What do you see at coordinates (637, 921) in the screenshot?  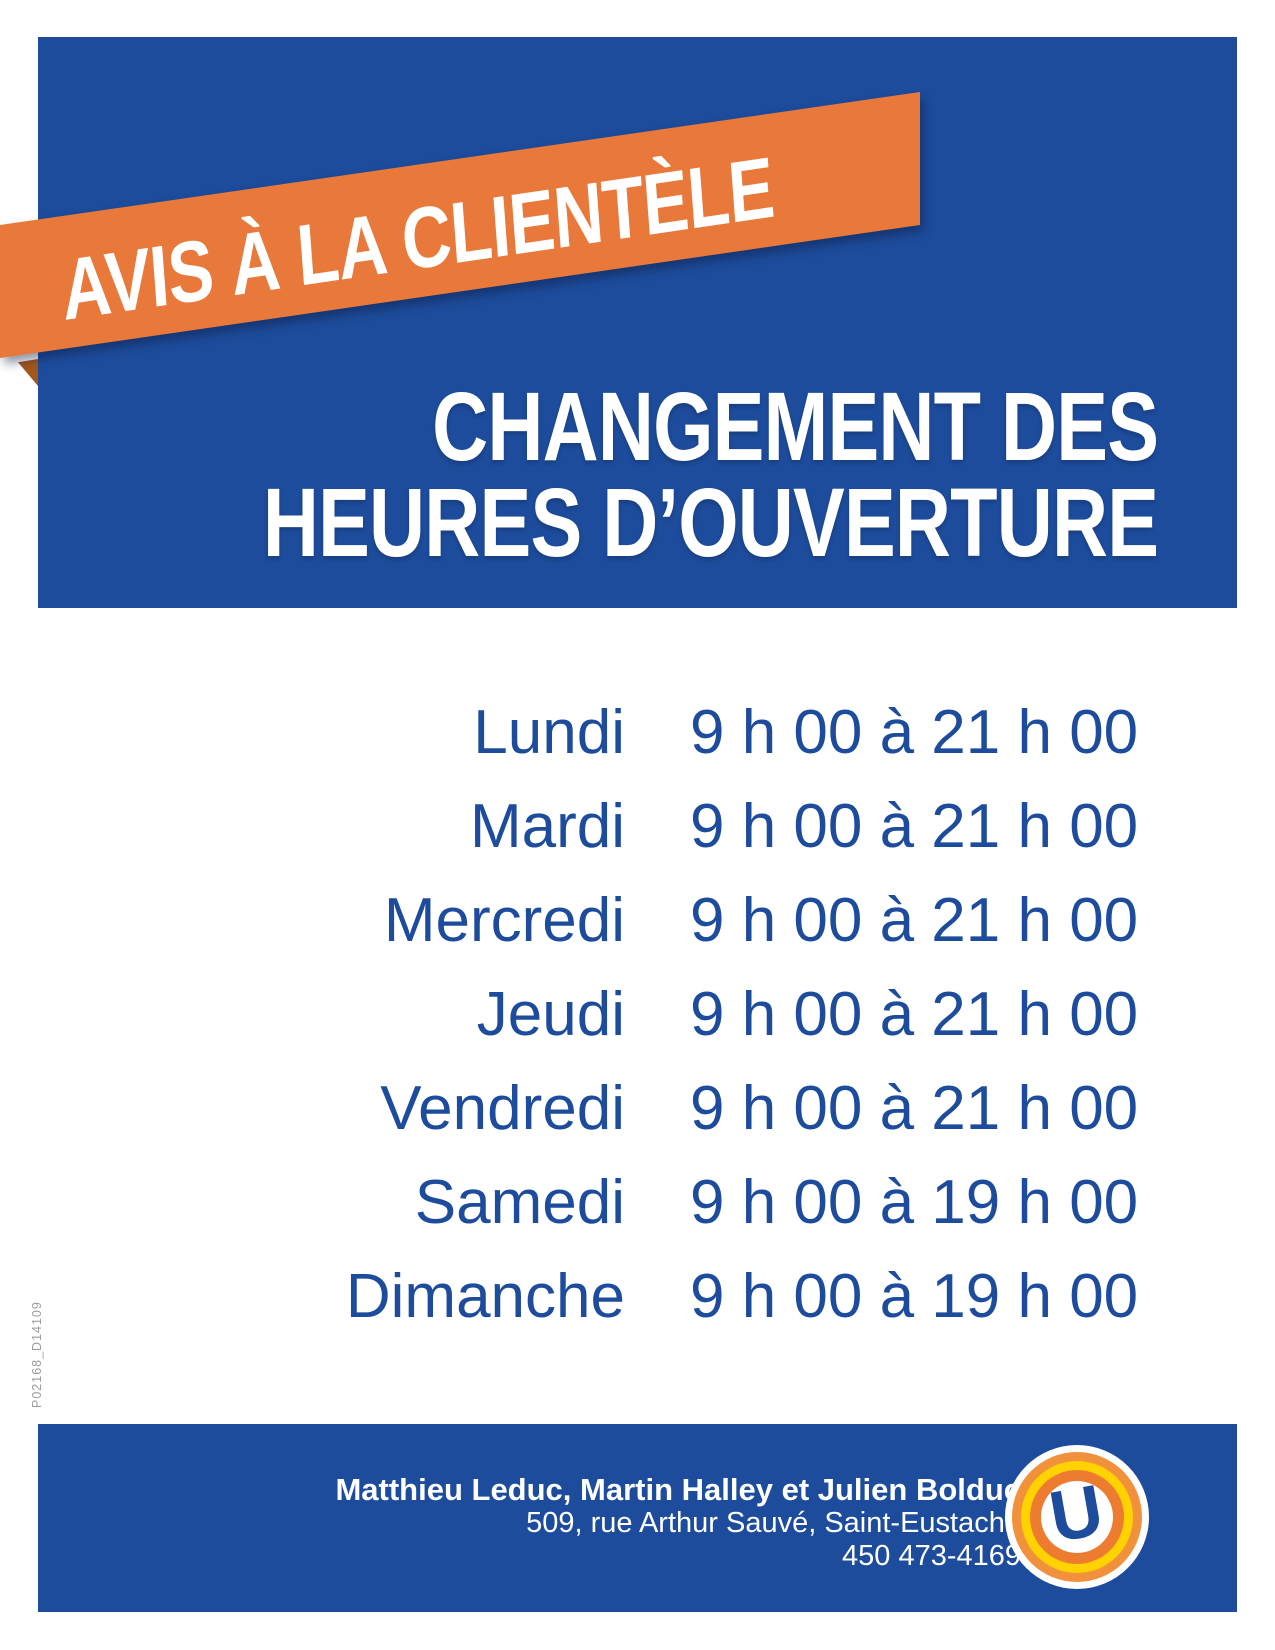 I see `schedule-row: Mercredi 9 h 00 à 21 h 00` at bounding box center [637, 921].